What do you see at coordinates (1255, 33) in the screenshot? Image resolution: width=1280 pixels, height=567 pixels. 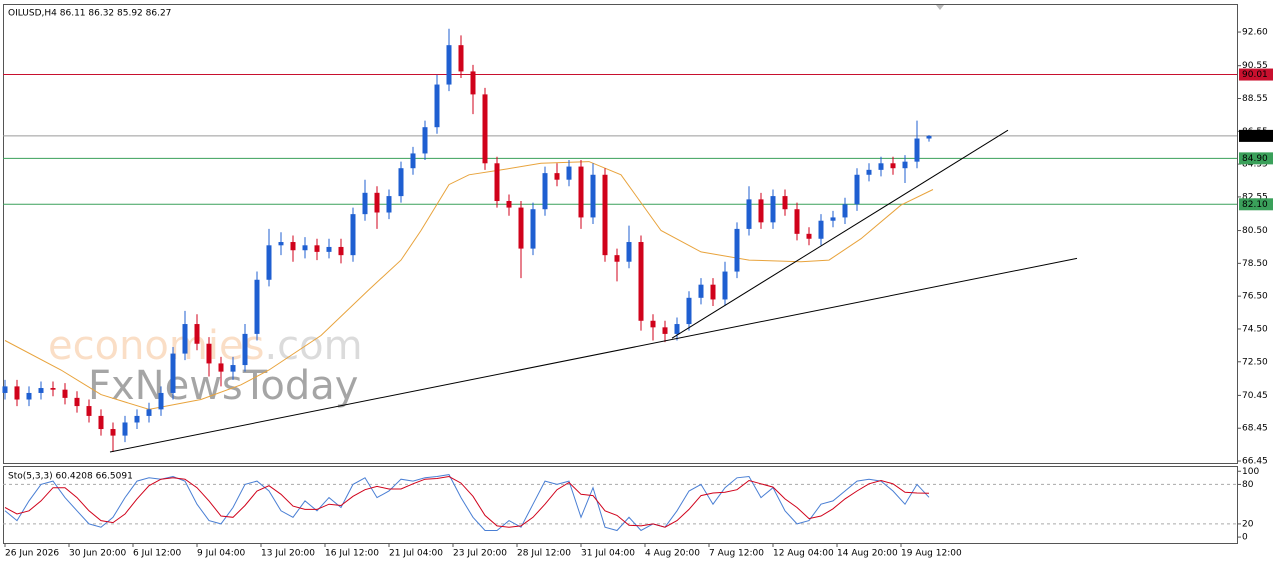 I see `y-tick-label: 92.60` at bounding box center [1255, 33].